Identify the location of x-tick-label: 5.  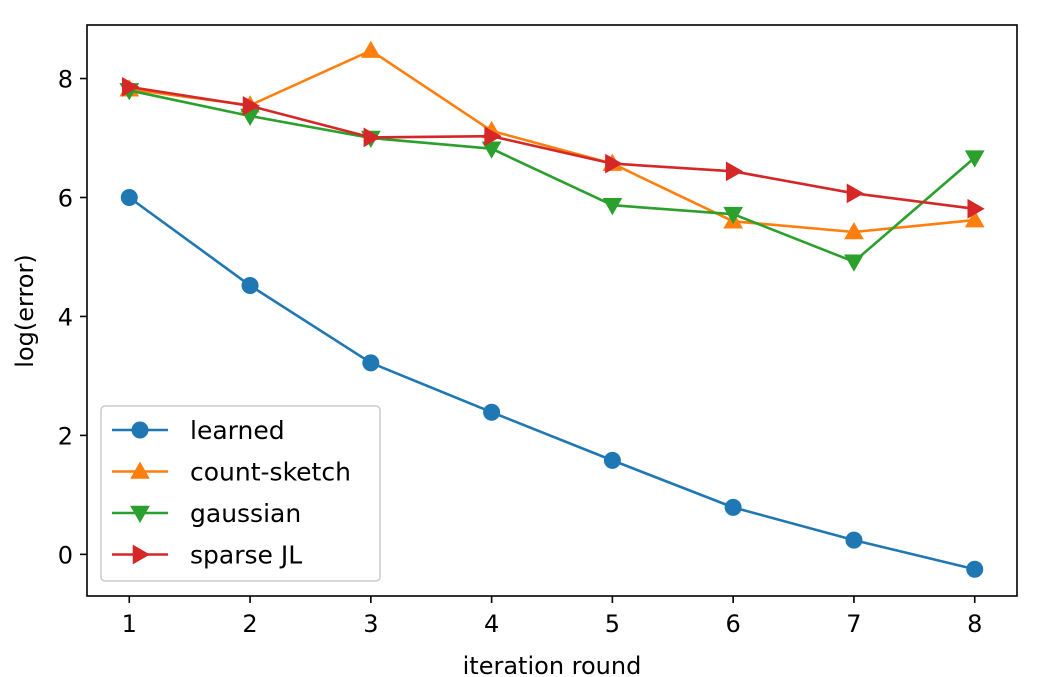
(612, 624).